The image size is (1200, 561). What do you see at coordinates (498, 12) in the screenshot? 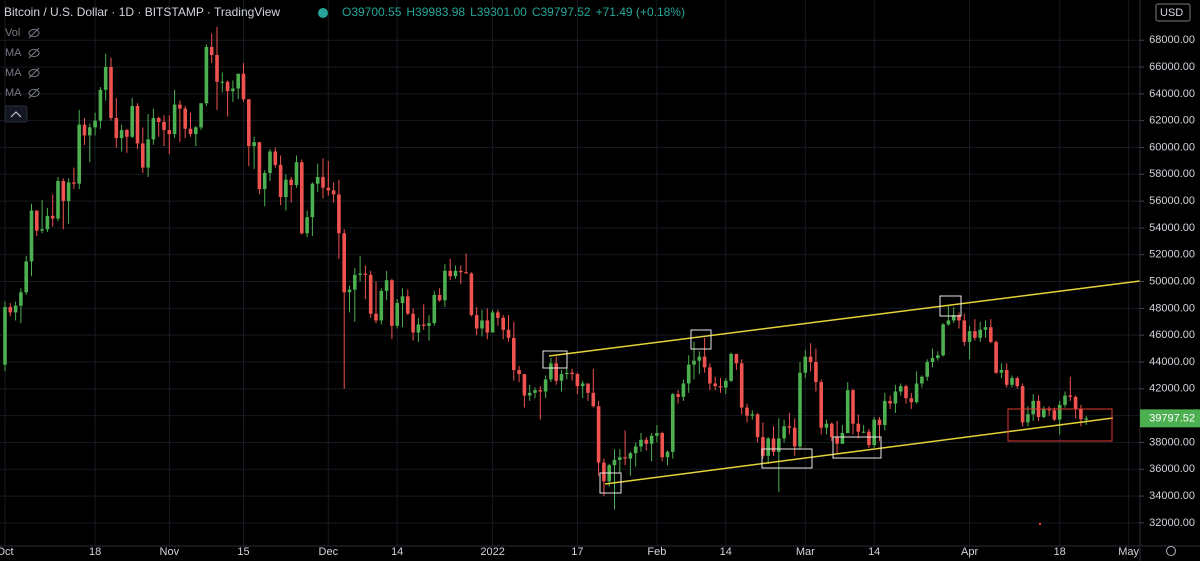
I see `legend-value: L39301.00` at bounding box center [498, 12].